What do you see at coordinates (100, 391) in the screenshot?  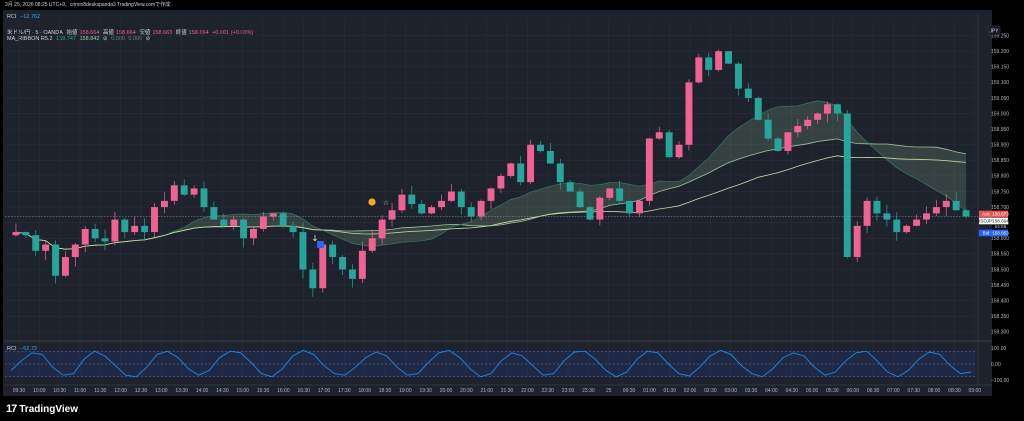 I see `x-tick-label: 11:30` at bounding box center [100, 391].